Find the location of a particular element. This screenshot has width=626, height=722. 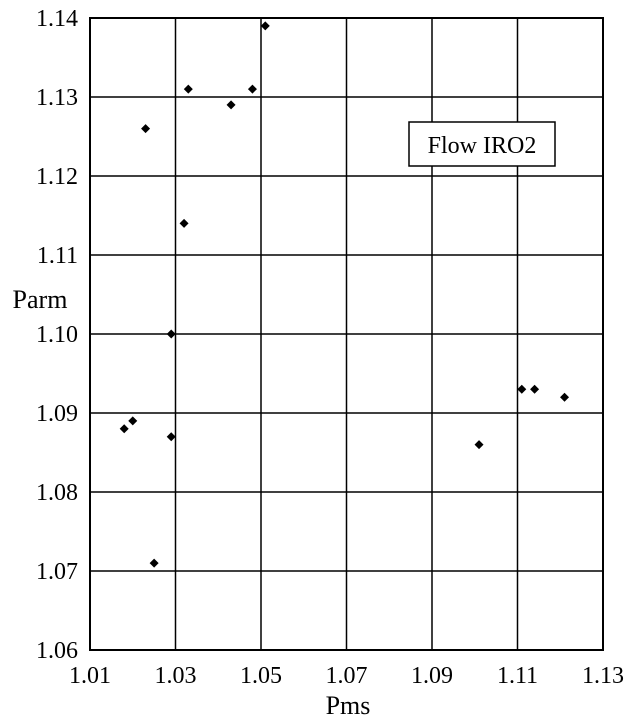

x-tick-label: 1.03 is located at coordinates (176, 676).